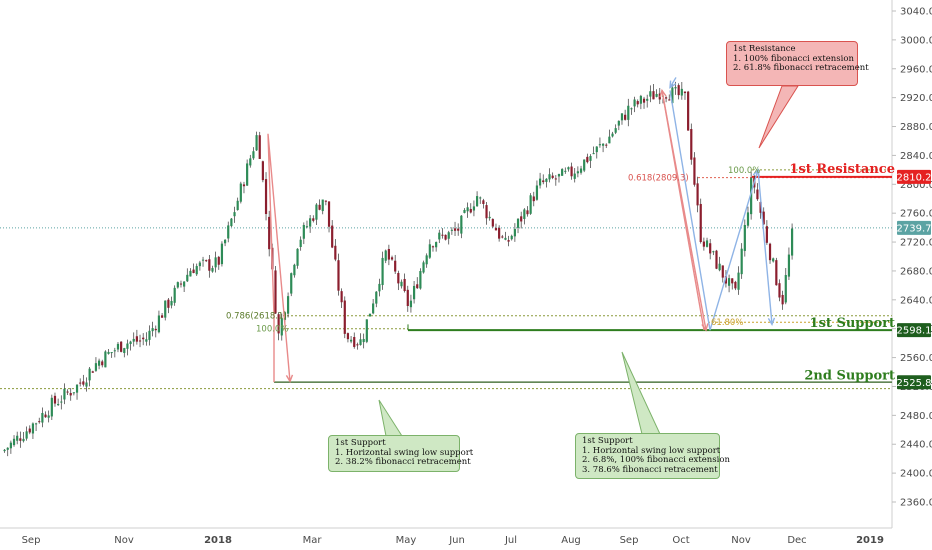  I want to click on fib-label: 100.0%, so click(744, 171).